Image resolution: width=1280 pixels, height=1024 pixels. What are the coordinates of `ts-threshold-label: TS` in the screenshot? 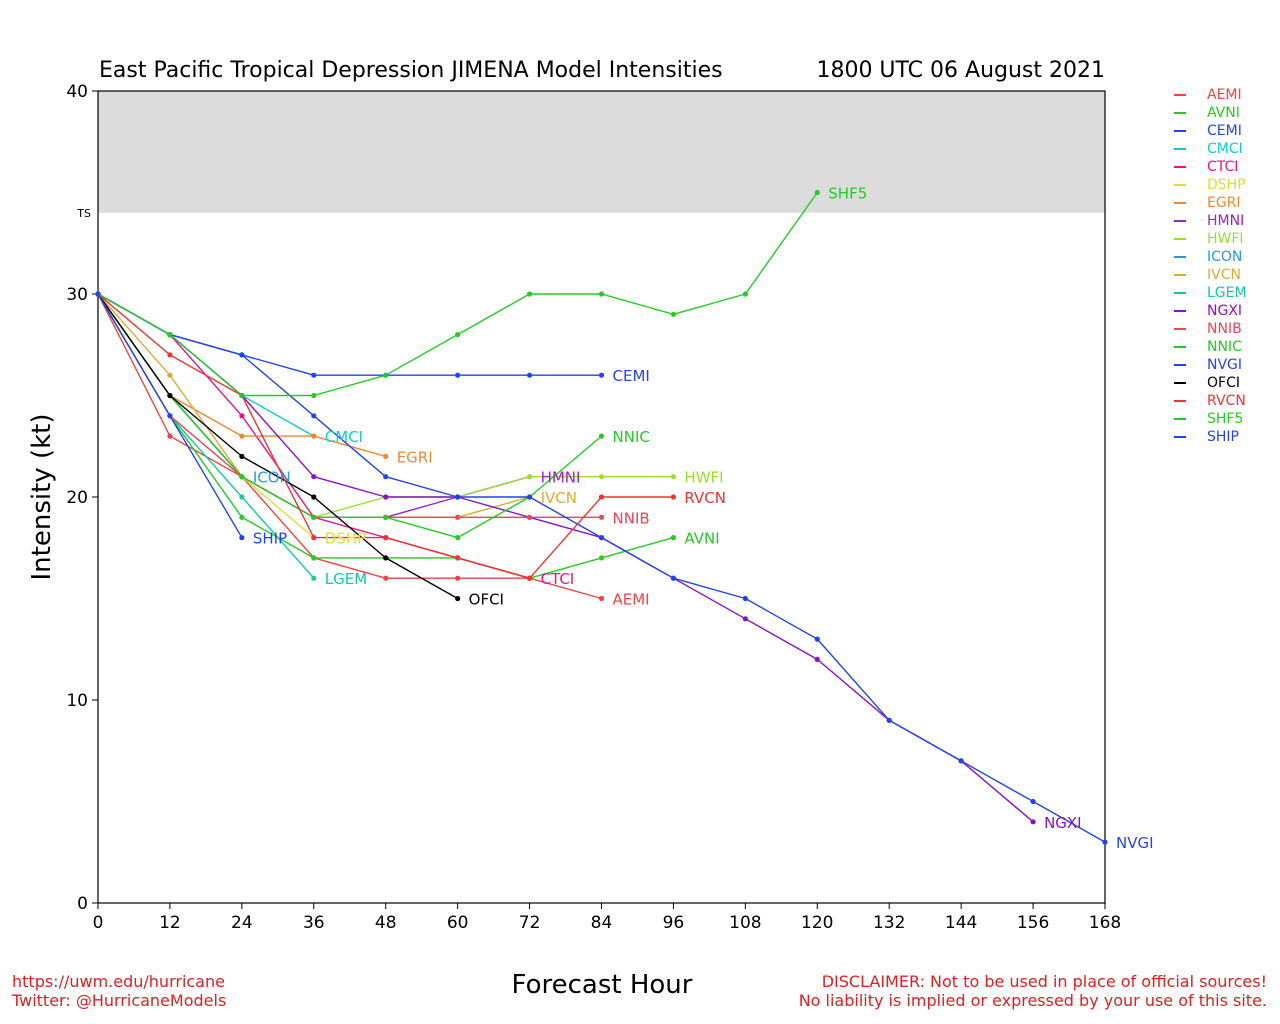 It's located at (83, 213).